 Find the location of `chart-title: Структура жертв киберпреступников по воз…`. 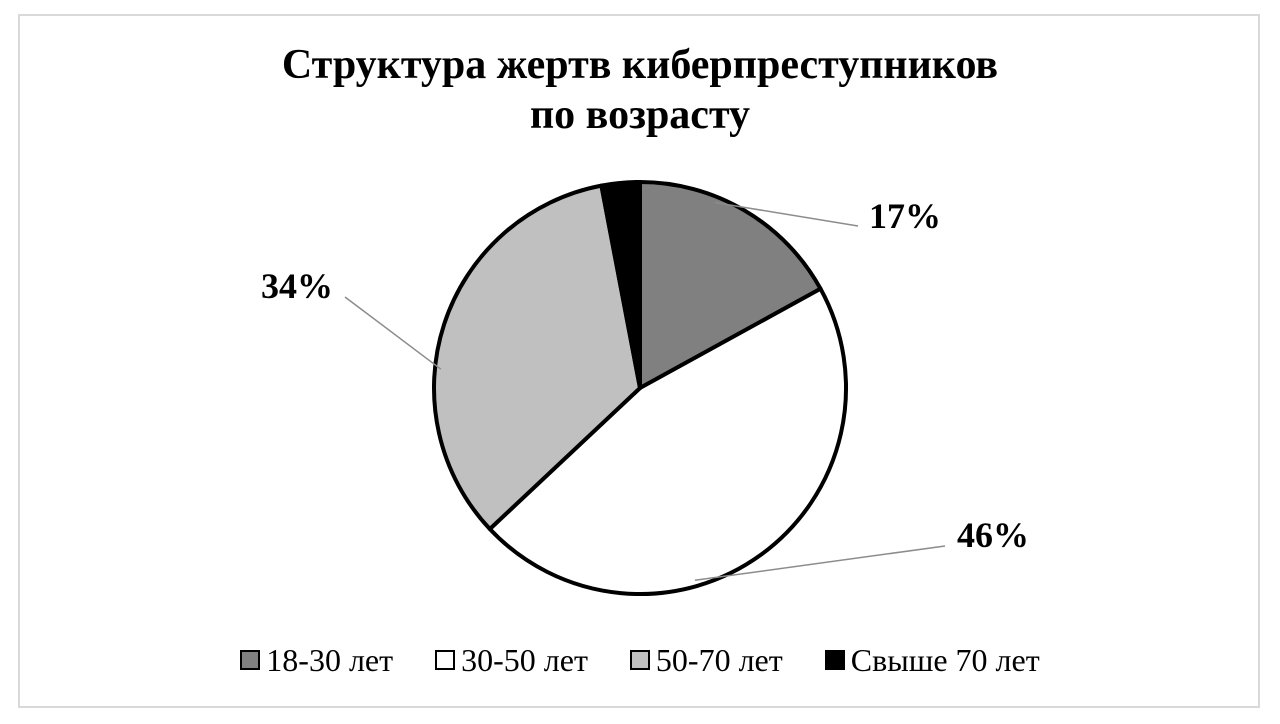

chart-title: Структура жертв киберпреступников по воз… is located at coordinates (640, 90).